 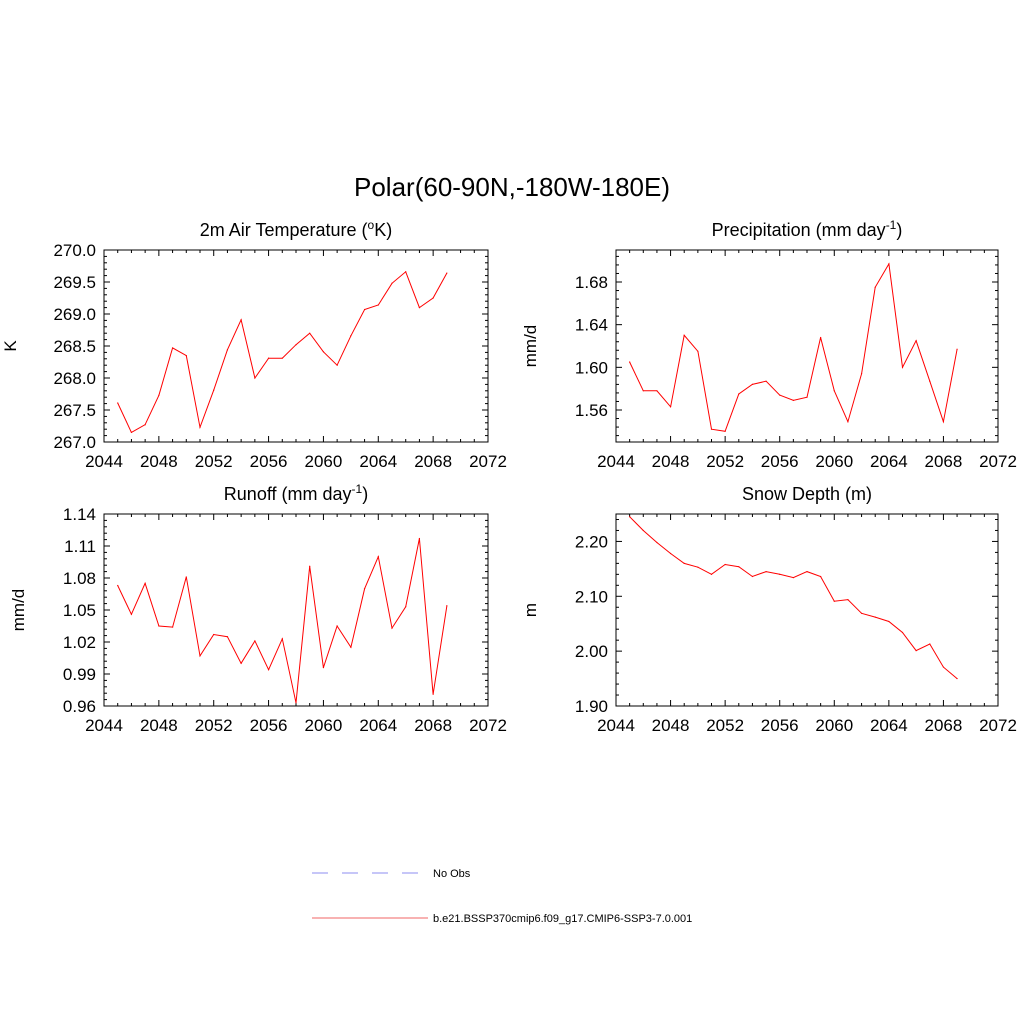 What do you see at coordinates (452, 874) in the screenshot?
I see `legend-label: No Obs` at bounding box center [452, 874].